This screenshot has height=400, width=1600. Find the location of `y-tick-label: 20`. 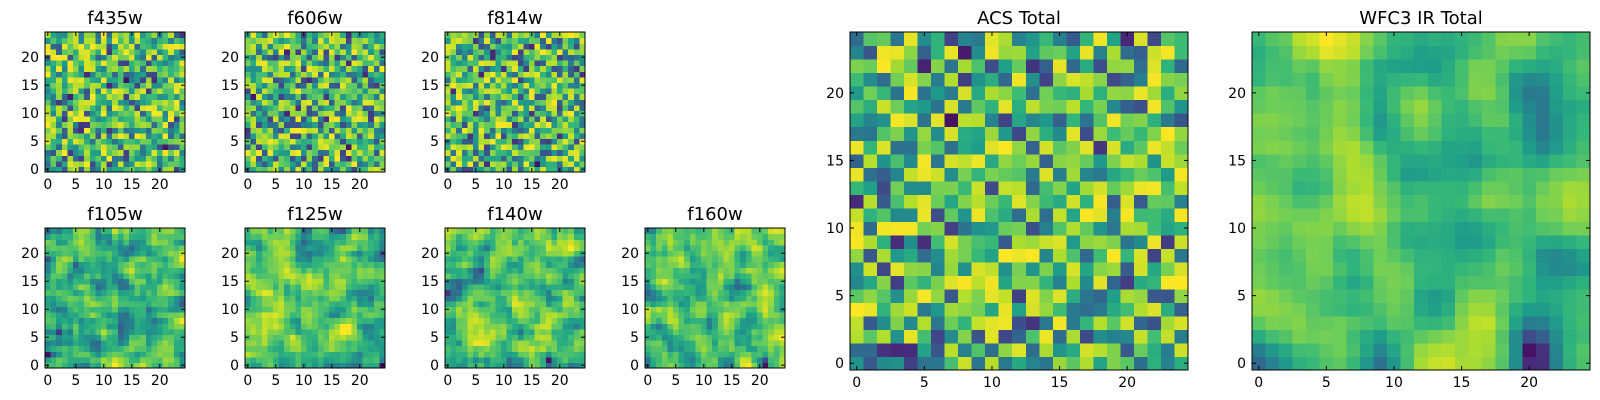

y-tick-label: 20 is located at coordinates (230, 254).